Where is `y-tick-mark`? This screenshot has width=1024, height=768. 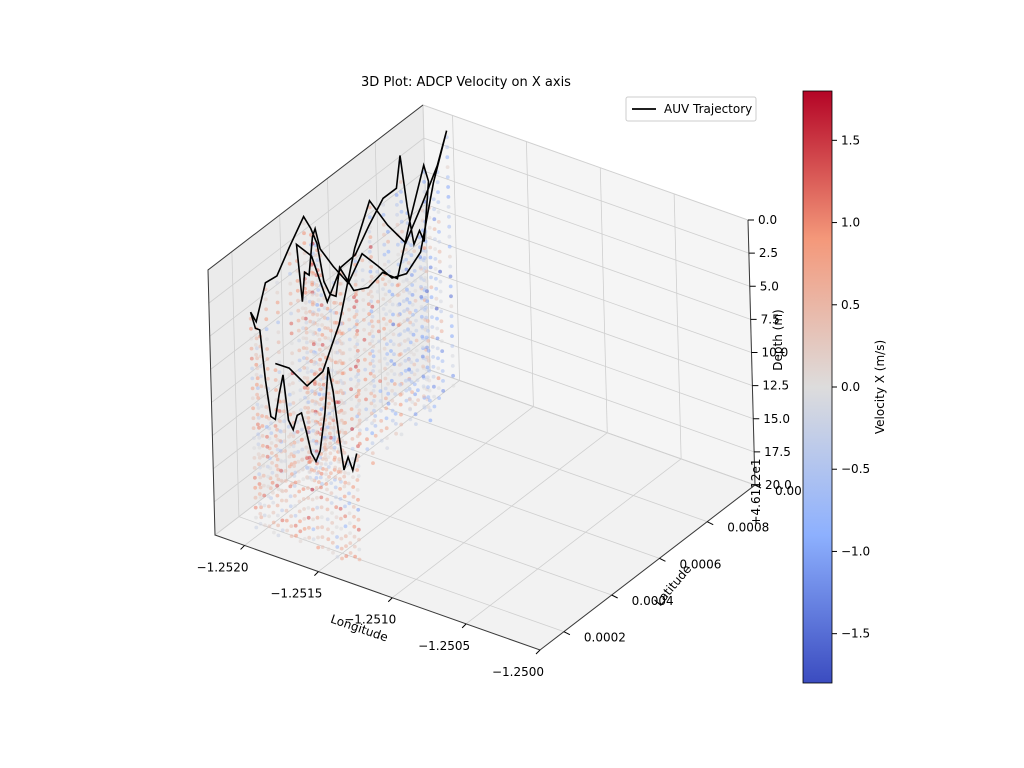
y-tick-mark is located at coordinates (710, 523).